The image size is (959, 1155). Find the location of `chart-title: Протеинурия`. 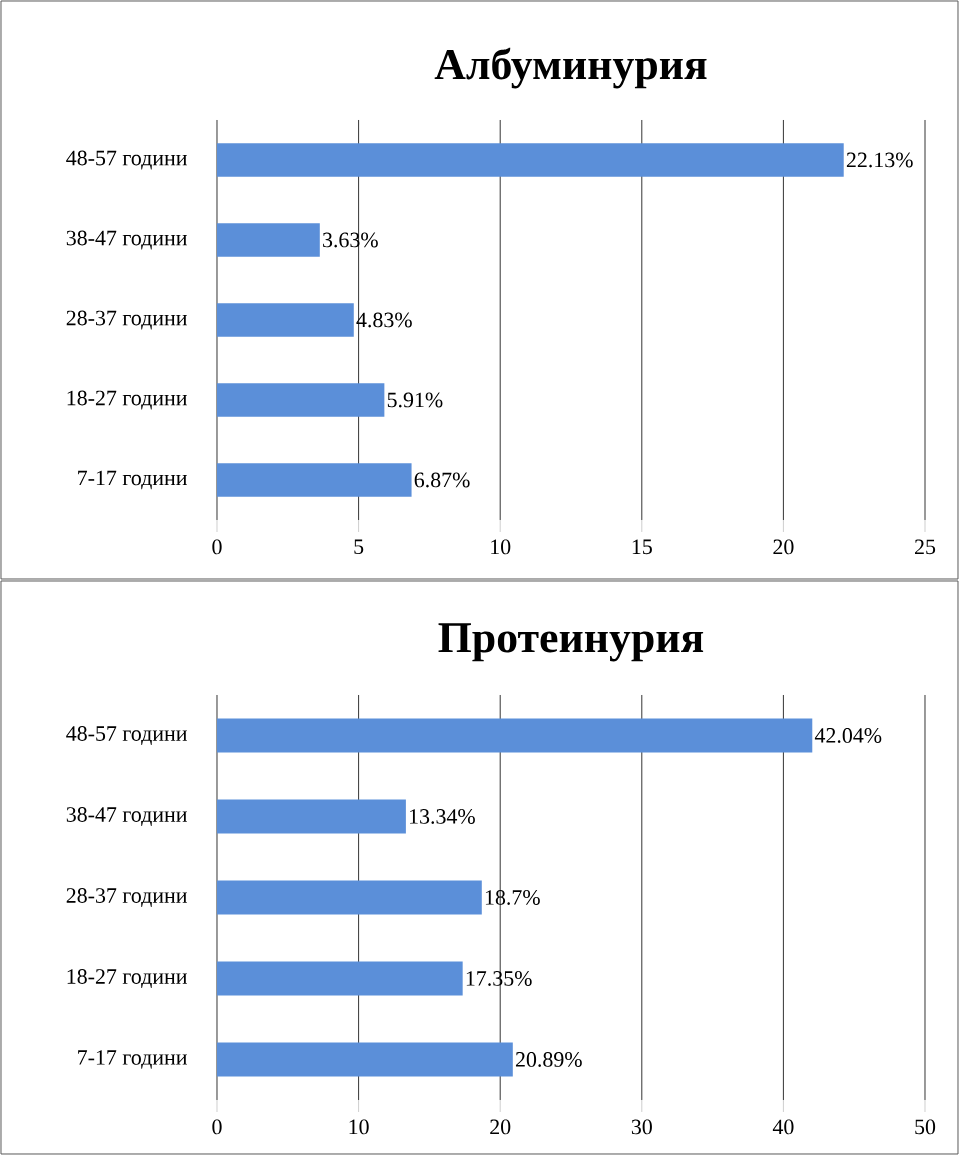

chart-title: Протеинурия is located at coordinates (571, 642).